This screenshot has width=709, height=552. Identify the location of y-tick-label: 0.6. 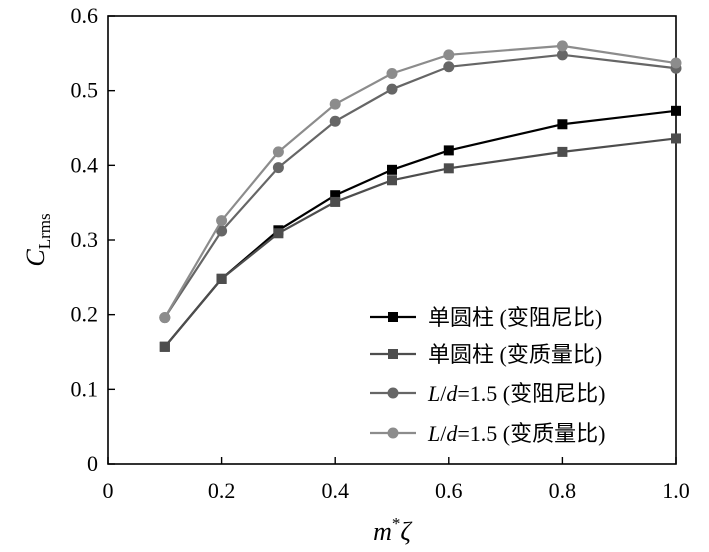
(85, 15).